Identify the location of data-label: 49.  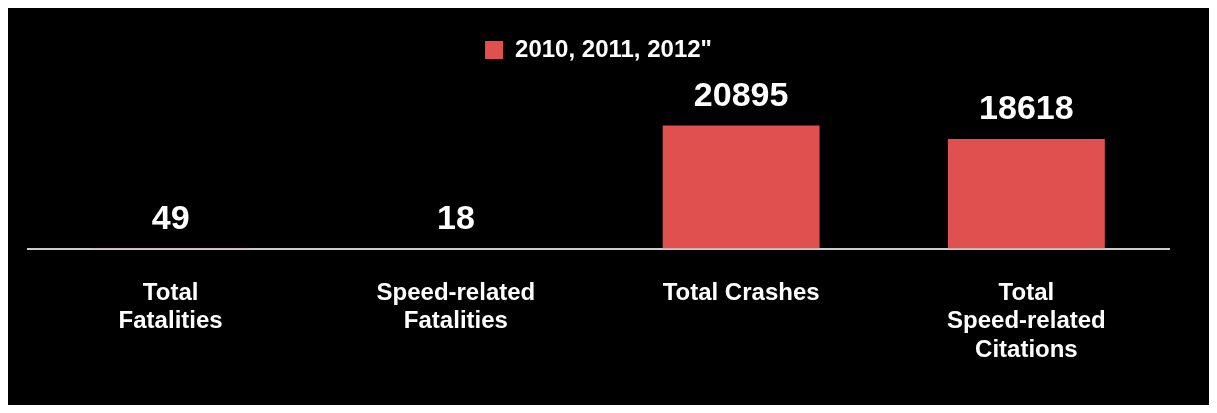
(170, 216).